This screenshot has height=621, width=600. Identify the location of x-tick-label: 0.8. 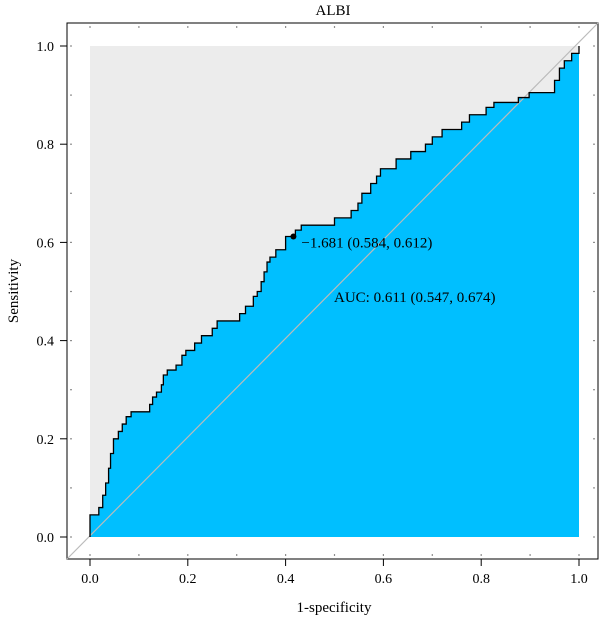
(481, 579).